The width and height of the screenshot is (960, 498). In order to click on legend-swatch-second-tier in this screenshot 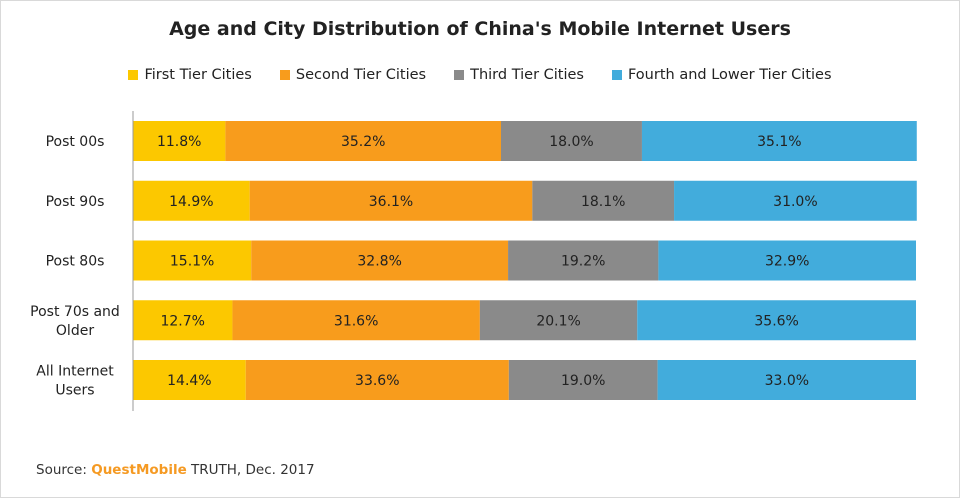, I will do `click(284, 75)`.